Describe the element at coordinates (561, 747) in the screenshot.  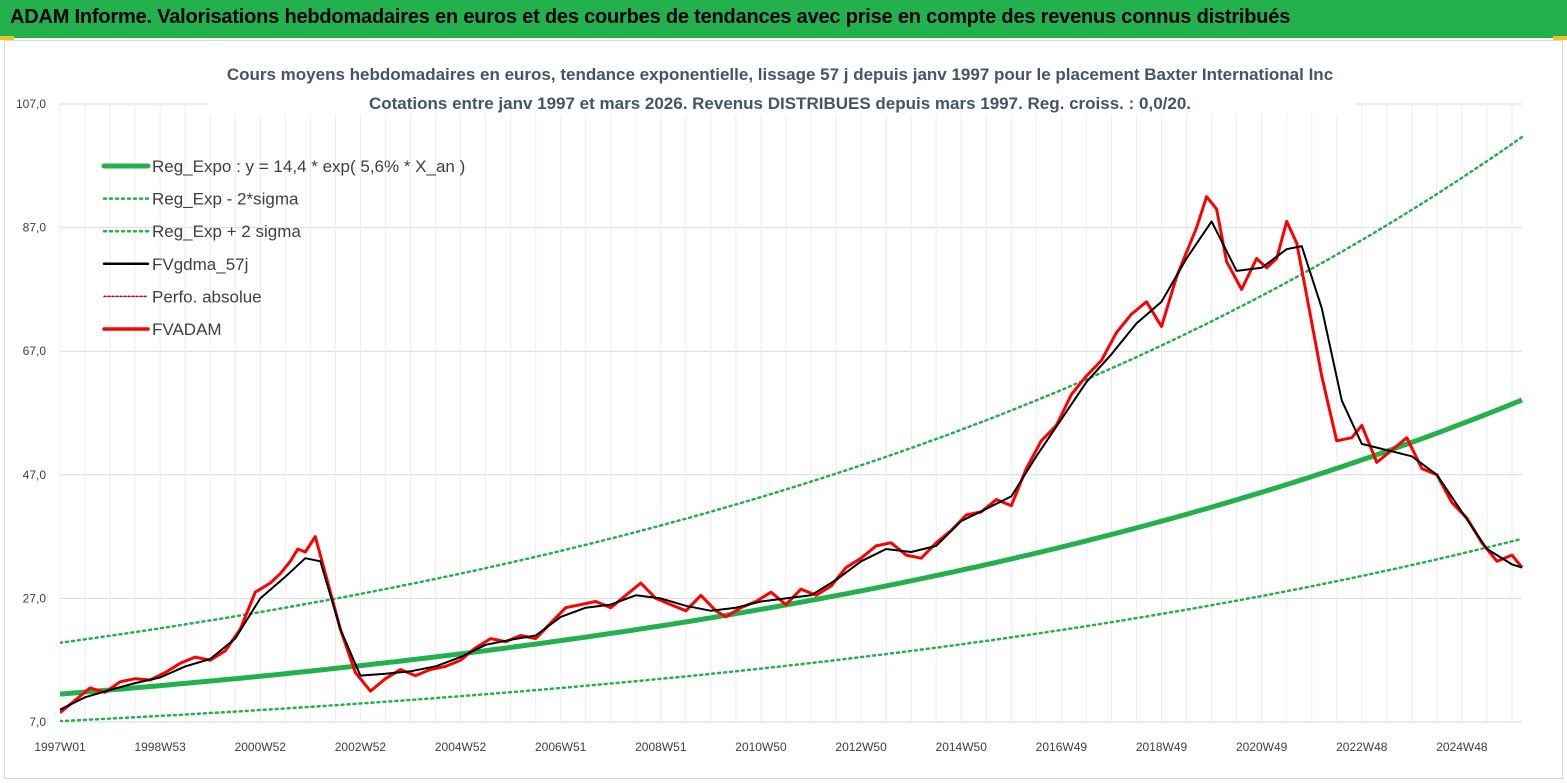
I see `x-tick-label: 2006W51` at that location.